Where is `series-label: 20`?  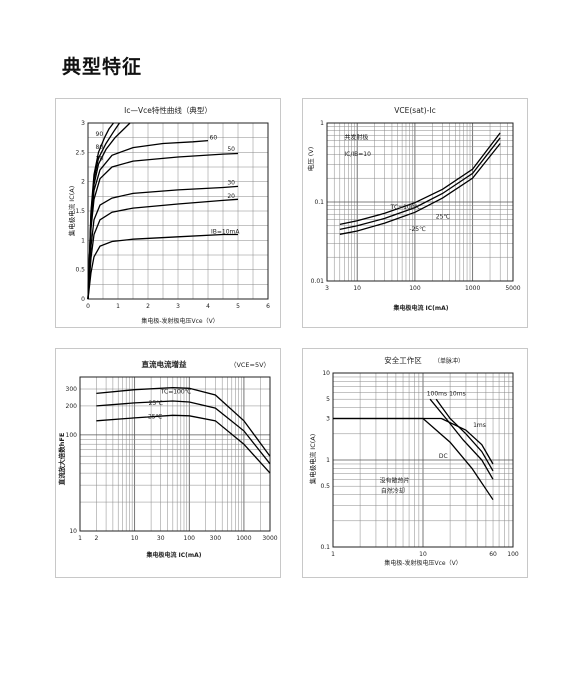 series-label: 20 is located at coordinates (231, 196).